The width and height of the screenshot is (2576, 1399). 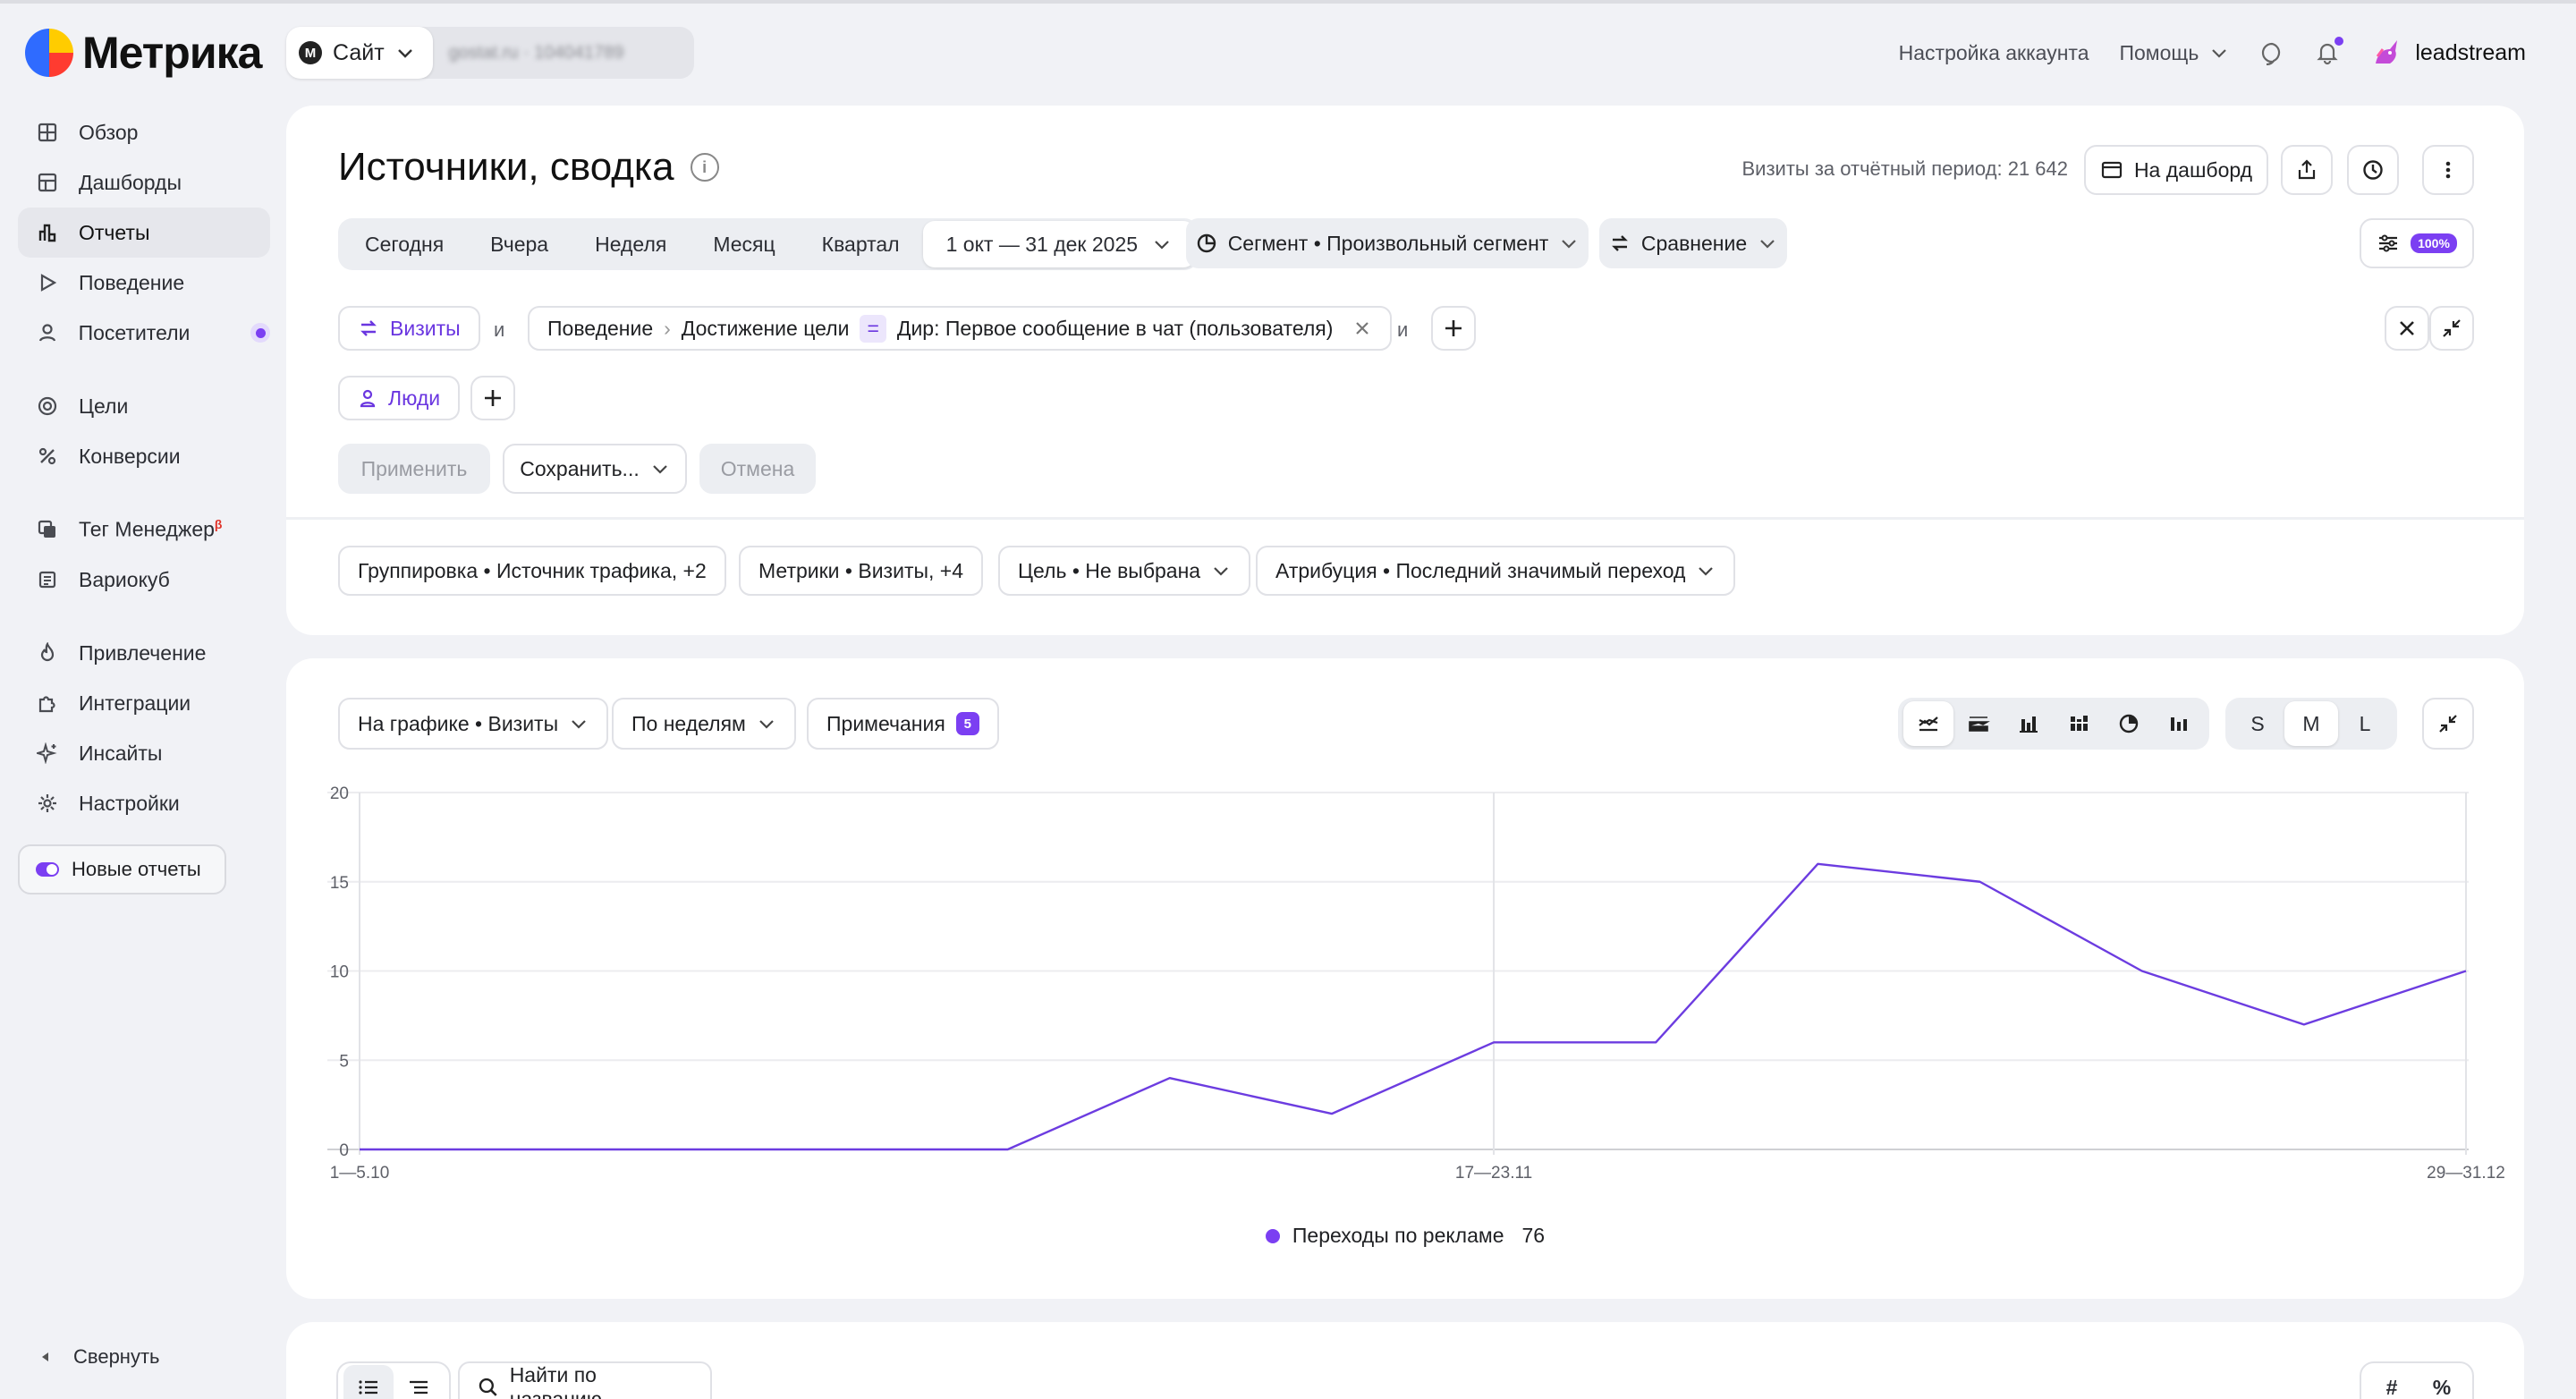 I want to click on filter-scope-people: Люди, so click(x=399, y=398).